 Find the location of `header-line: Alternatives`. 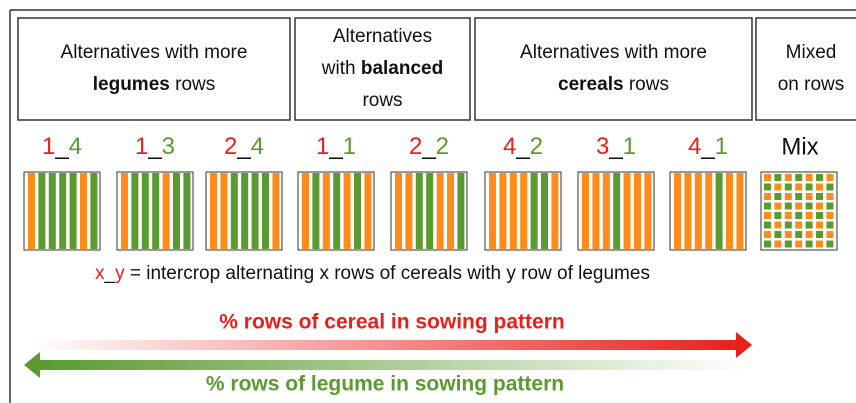

header-line: Alternatives is located at coordinates (382, 36).